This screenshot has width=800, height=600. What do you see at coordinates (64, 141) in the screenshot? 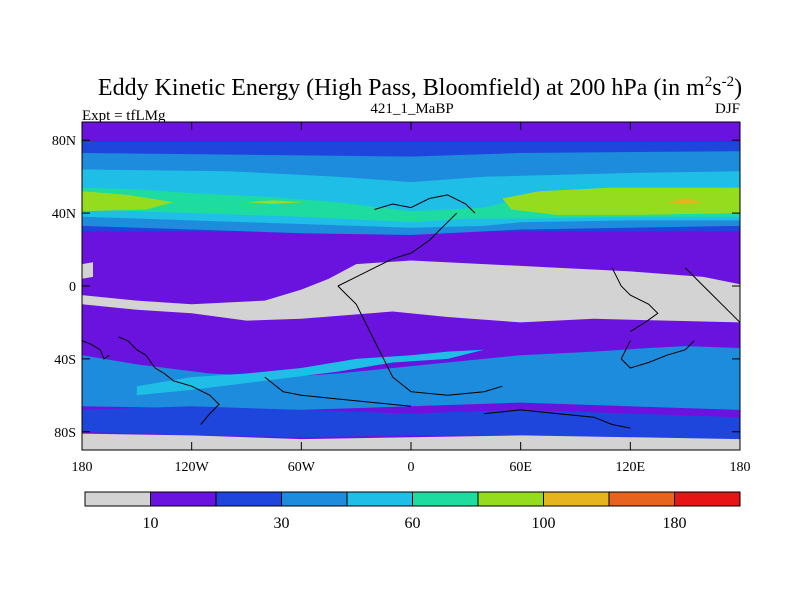
I see `y-tick-label-0: 80N` at bounding box center [64, 141].